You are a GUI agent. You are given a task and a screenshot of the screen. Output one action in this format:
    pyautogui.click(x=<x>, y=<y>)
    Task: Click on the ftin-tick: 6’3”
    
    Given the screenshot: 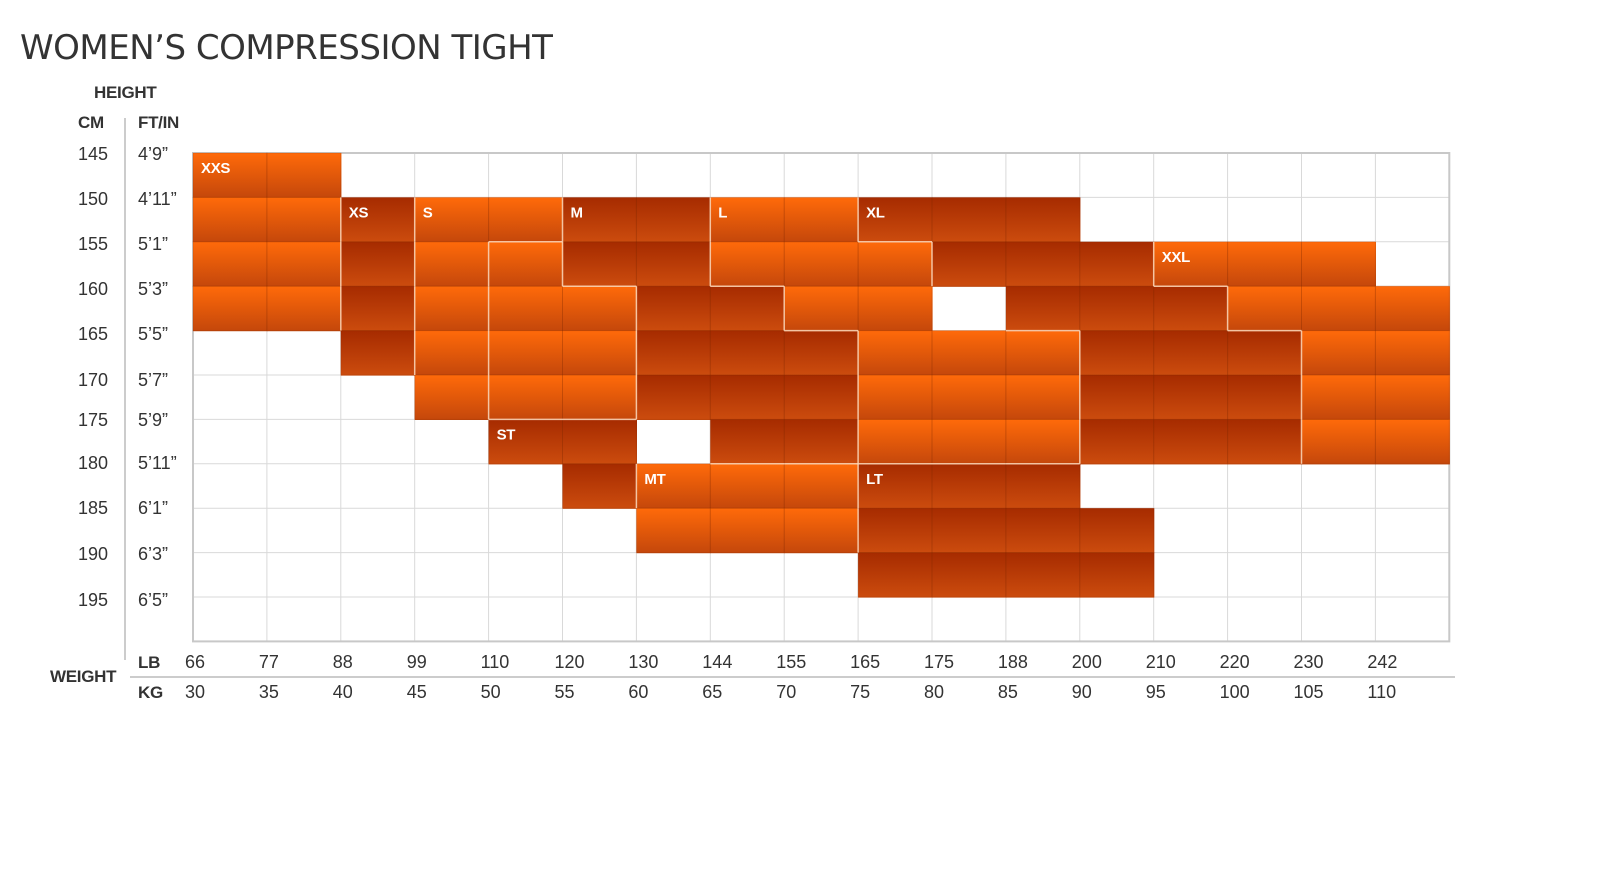 What is the action you would take?
    pyautogui.click(x=153, y=554)
    